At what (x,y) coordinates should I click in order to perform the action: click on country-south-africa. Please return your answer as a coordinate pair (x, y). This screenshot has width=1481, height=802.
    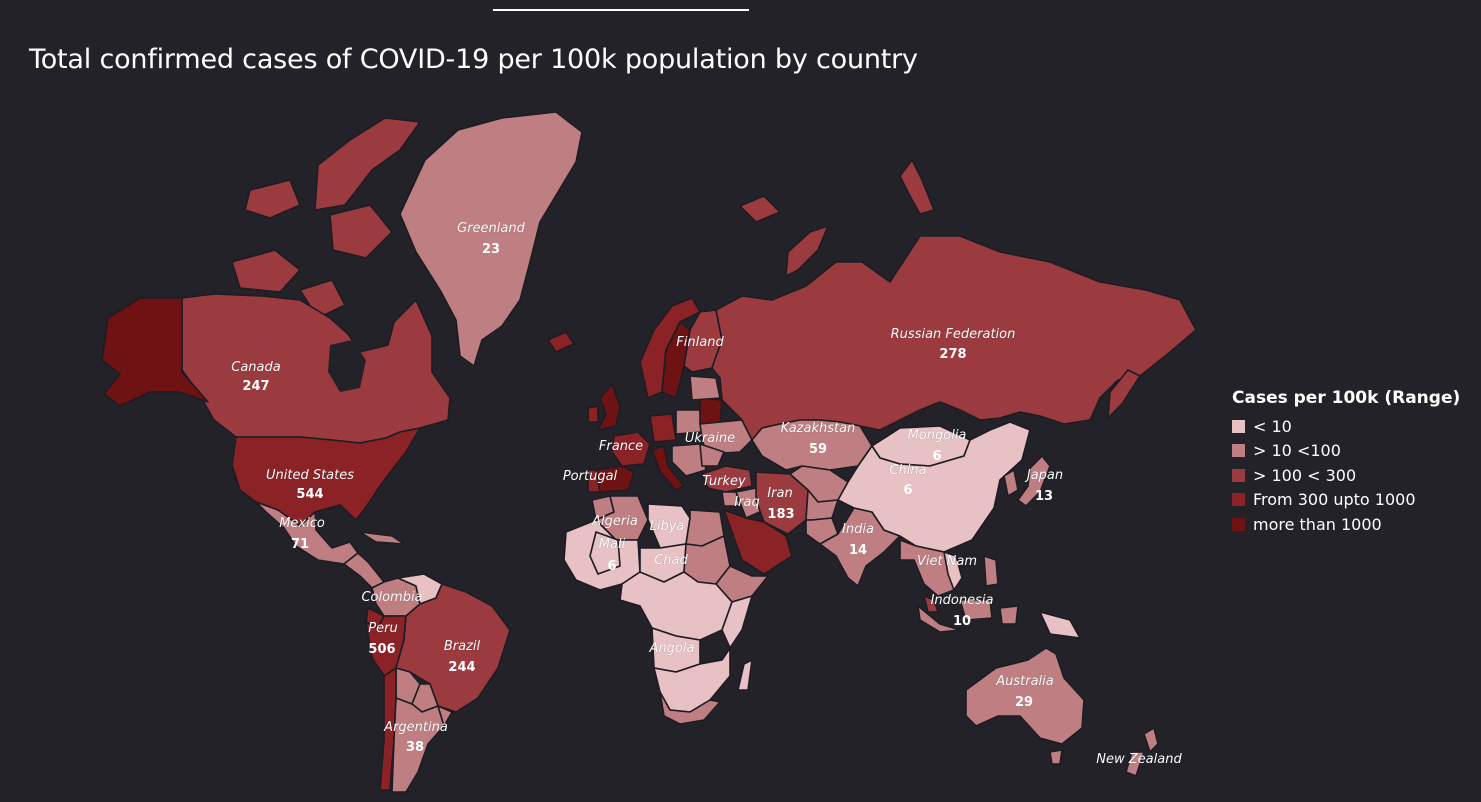
    Looking at the image, I should click on (690, 708).